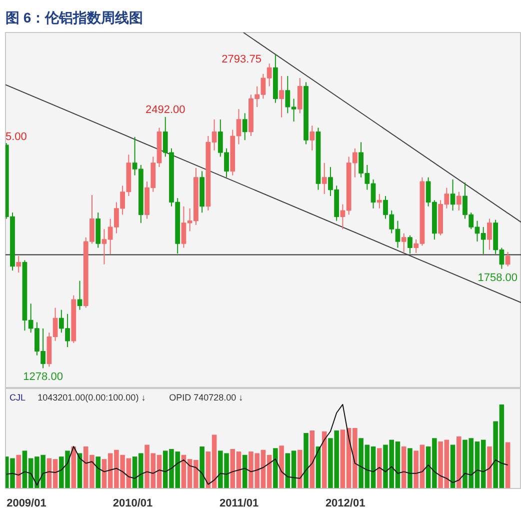  Describe the element at coordinates (239, 504) in the screenshot. I see `x-tick-label: 2011/01` at that location.